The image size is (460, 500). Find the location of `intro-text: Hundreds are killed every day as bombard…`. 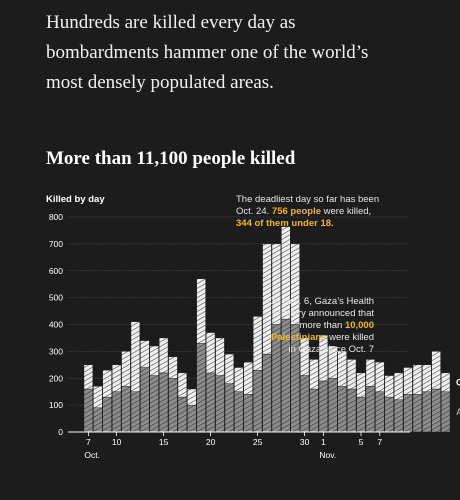

intro-text: Hundreds are killed every day as bombard… is located at coordinates (207, 52).